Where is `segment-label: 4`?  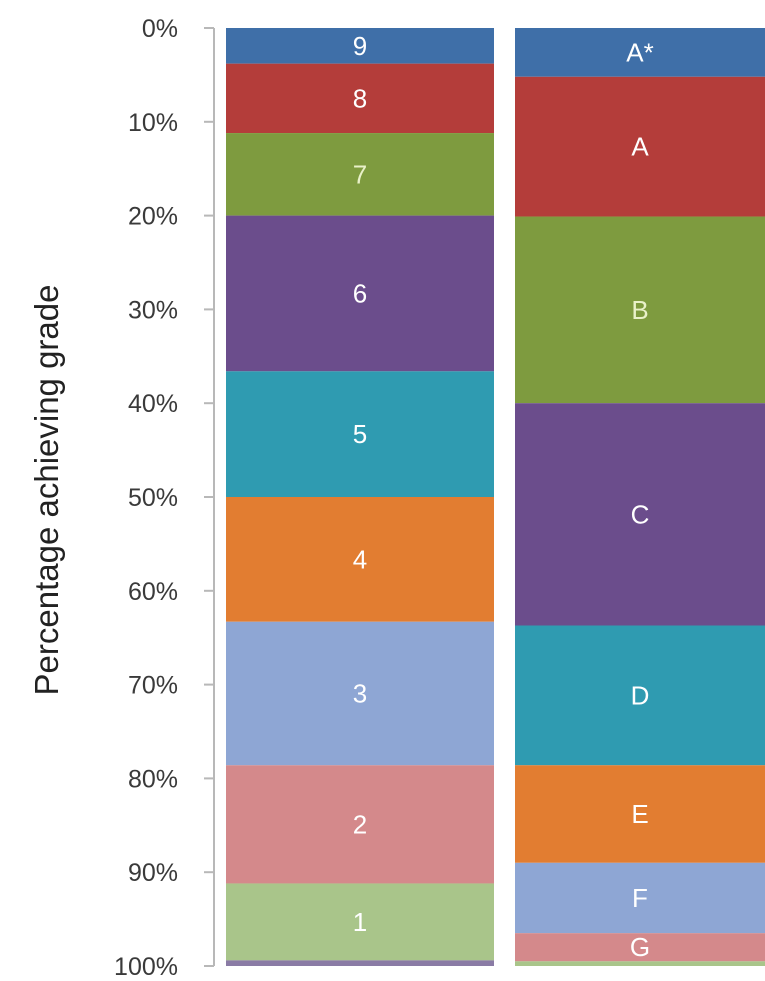
segment-label: 4 is located at coordinates (360, 559).